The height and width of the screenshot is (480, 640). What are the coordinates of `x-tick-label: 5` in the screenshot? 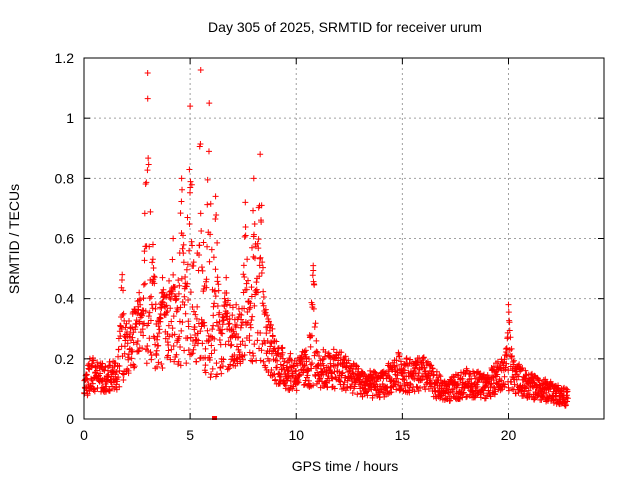 It's located at (190, 435).